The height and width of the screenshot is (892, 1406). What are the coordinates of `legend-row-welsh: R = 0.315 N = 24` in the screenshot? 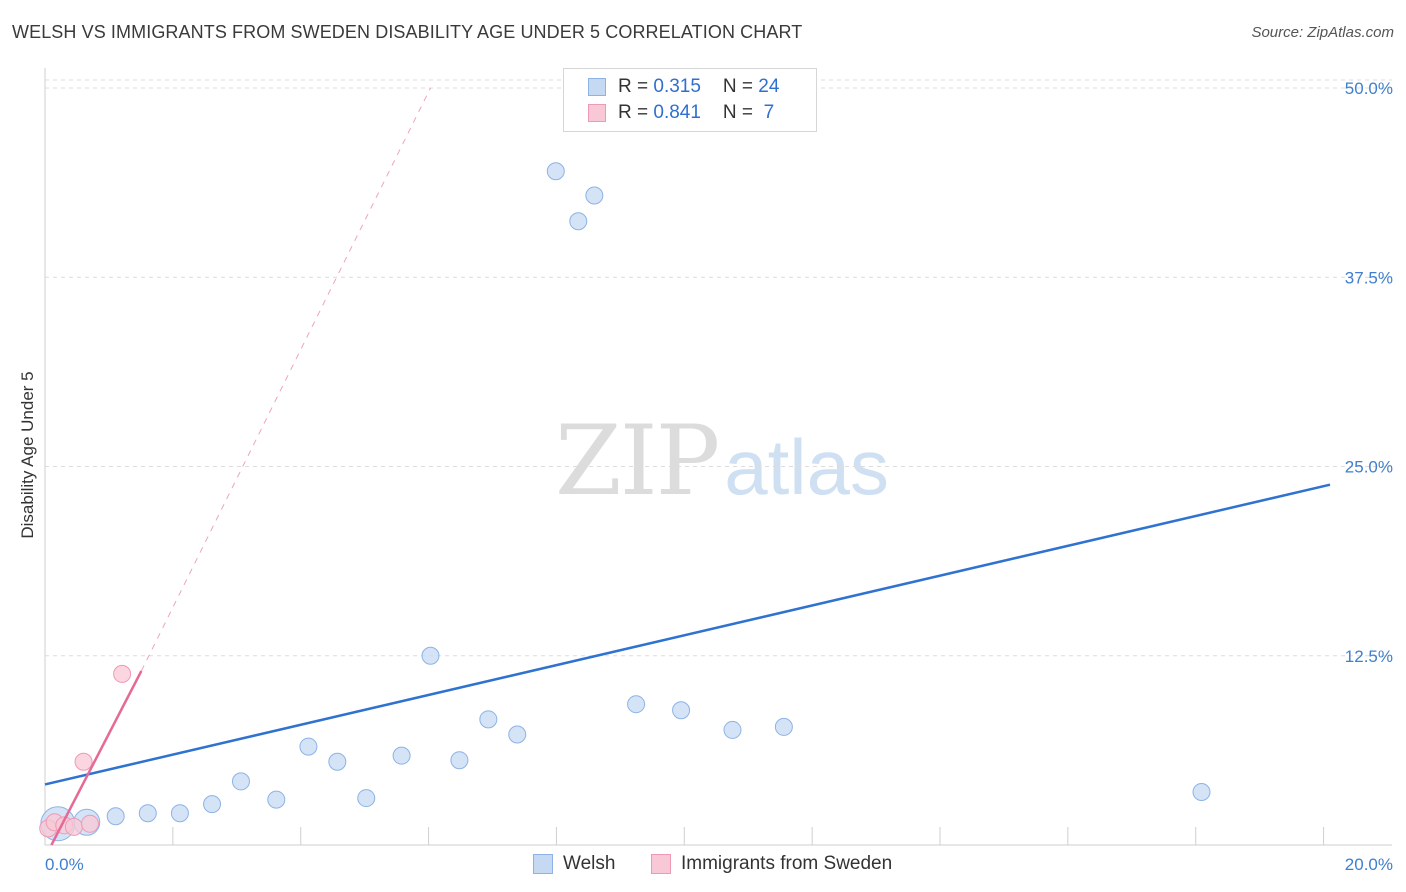 It's located at (683, 87).